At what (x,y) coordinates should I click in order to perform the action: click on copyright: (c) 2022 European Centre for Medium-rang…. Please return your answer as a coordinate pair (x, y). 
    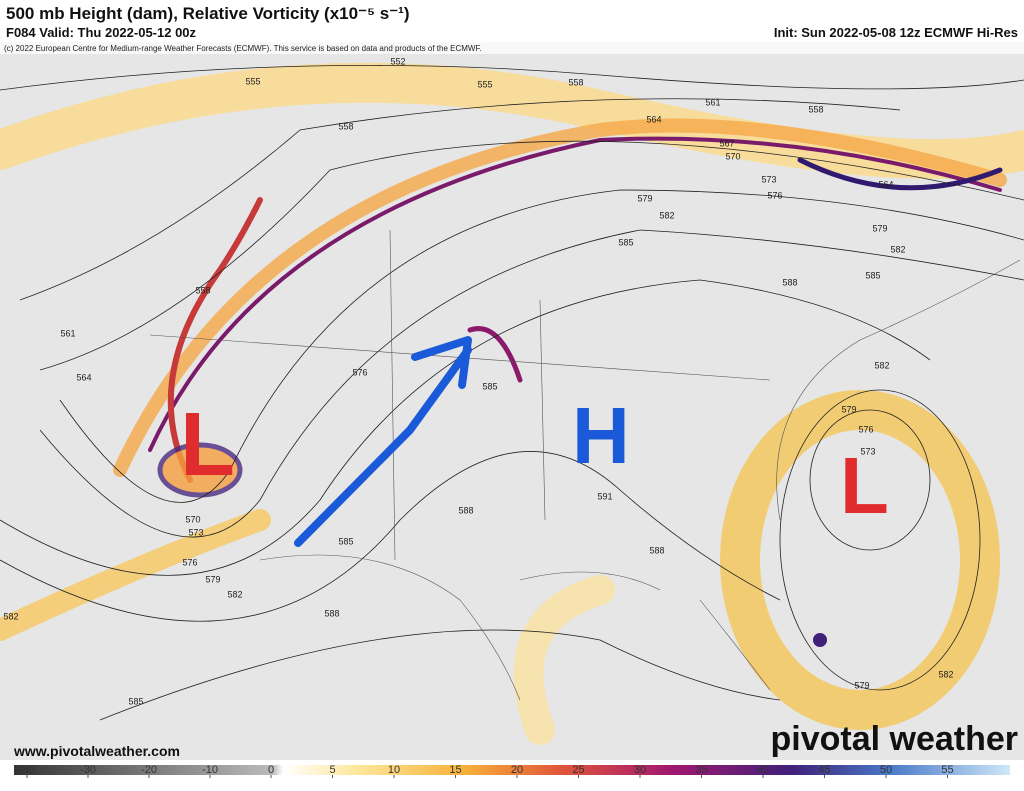
    Looking at the image, I should click on (243, 48).